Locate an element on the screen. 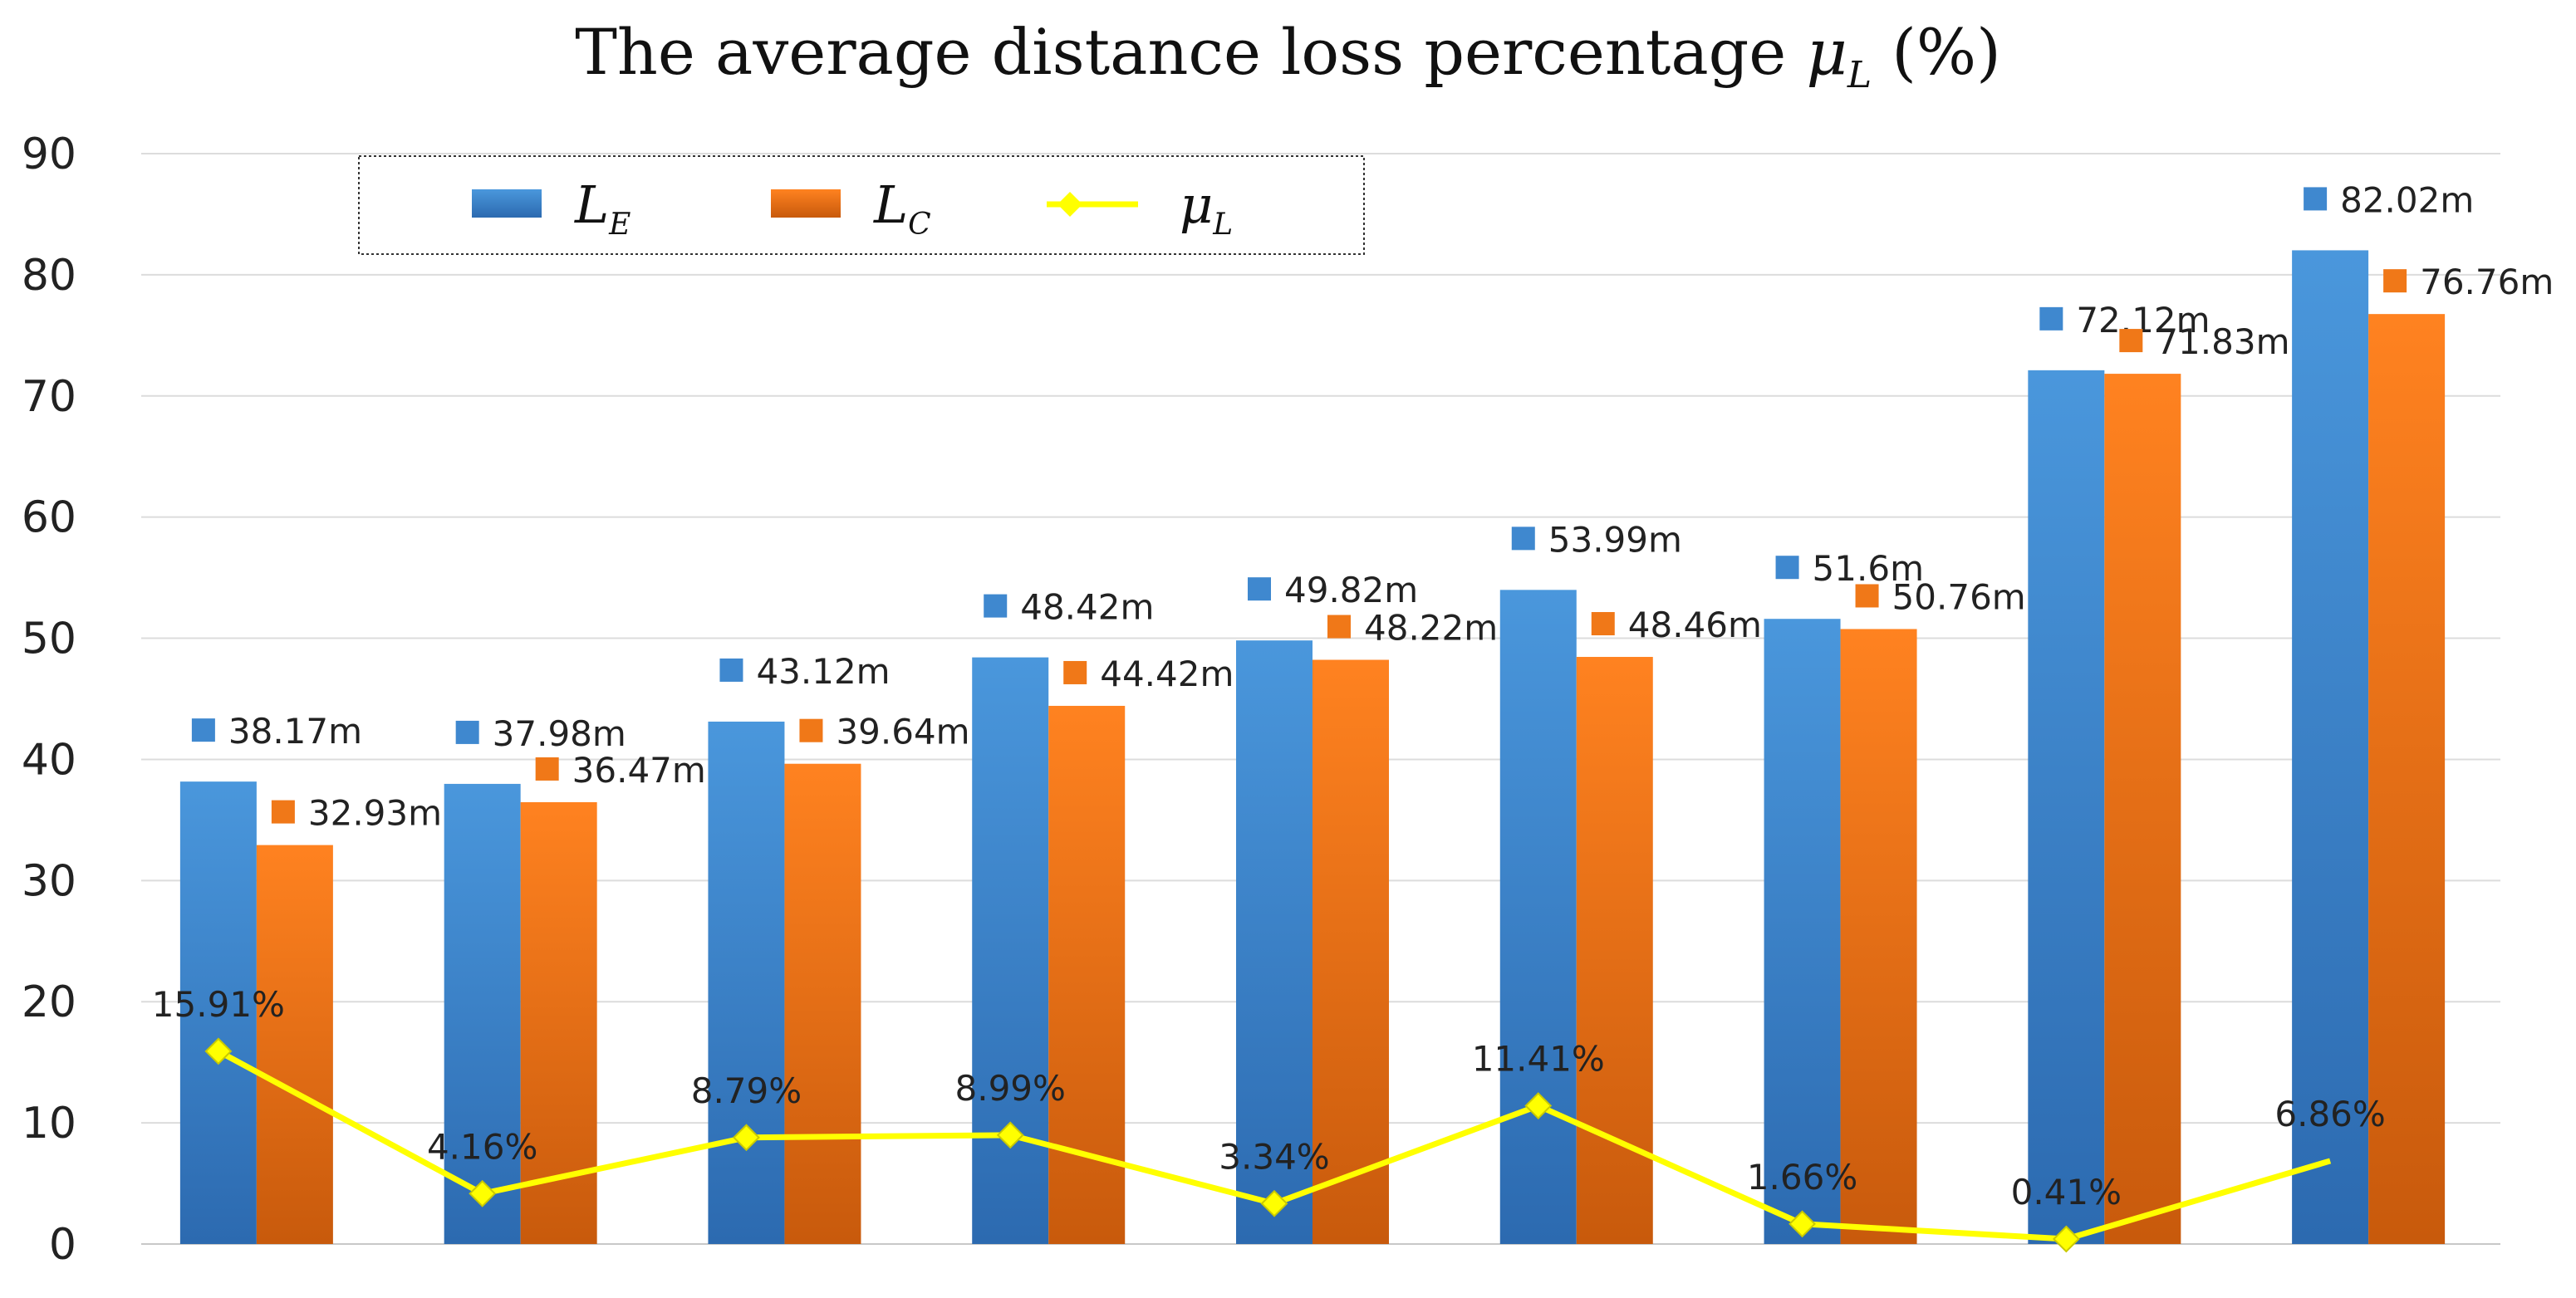  y-tick-label: 40 is located at coordinates (49, 760).